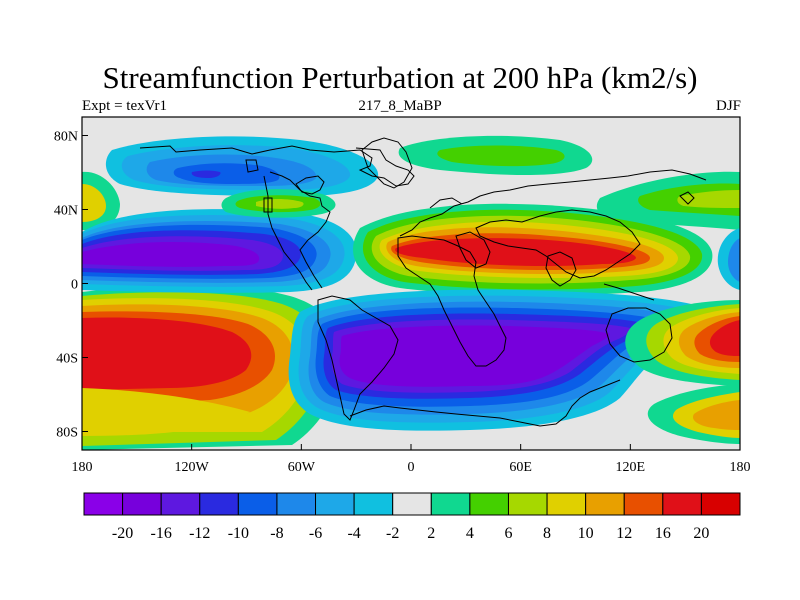 The height and width of the screenshot is (600, 800). I want to click on cuba-outline, so click(268, 205).